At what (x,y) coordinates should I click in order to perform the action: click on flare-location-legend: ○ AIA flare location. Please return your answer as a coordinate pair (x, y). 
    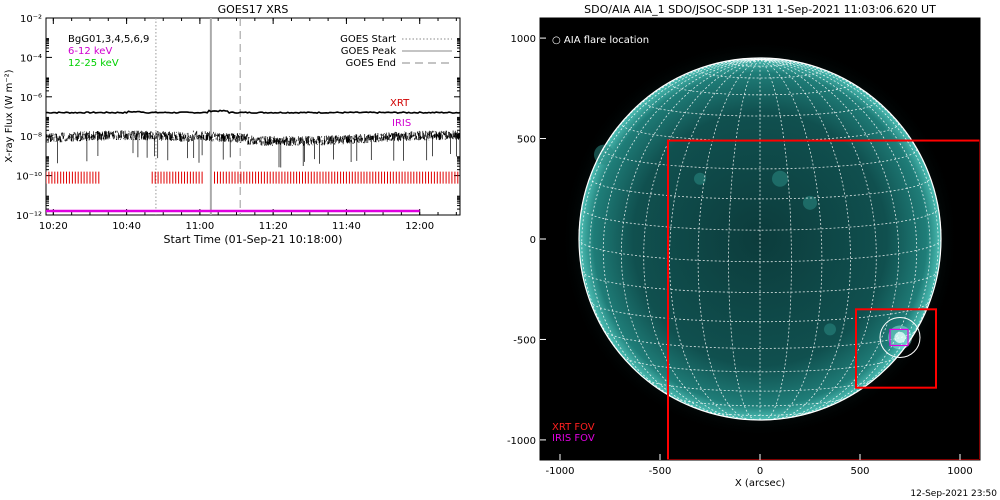
    Looking at the image, I should click on (600, 40).